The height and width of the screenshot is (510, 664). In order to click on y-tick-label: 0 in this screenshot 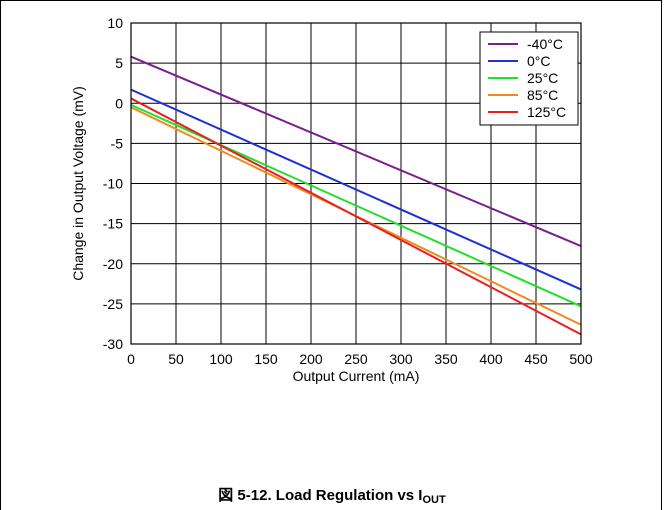, I will do `click(119, 103)`.